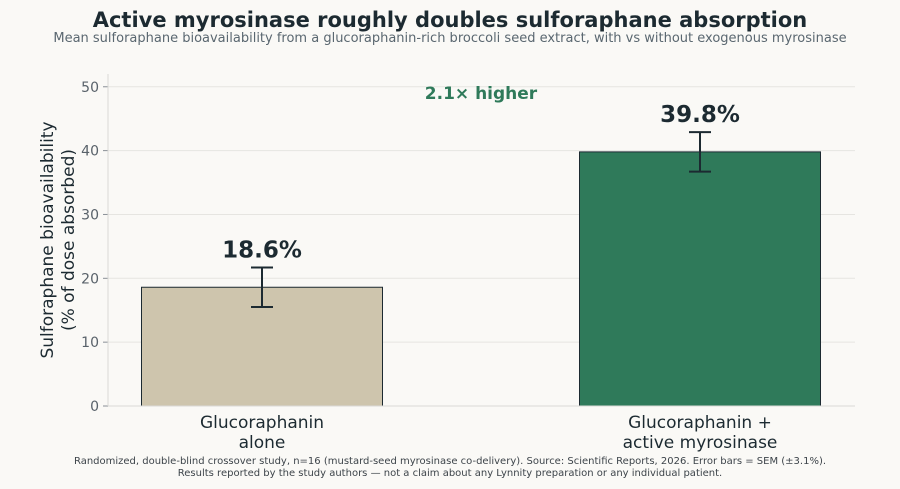  Describe the element at coordinates (700, 115) in the screenshot. I see `value-label: 39.8%` at that location.